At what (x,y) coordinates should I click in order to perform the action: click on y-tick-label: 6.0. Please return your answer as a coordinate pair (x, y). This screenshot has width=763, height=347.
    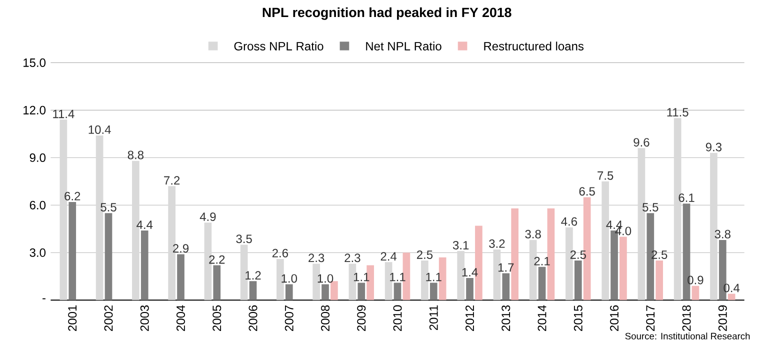
    Looking at the image, I should click on (38, 205).